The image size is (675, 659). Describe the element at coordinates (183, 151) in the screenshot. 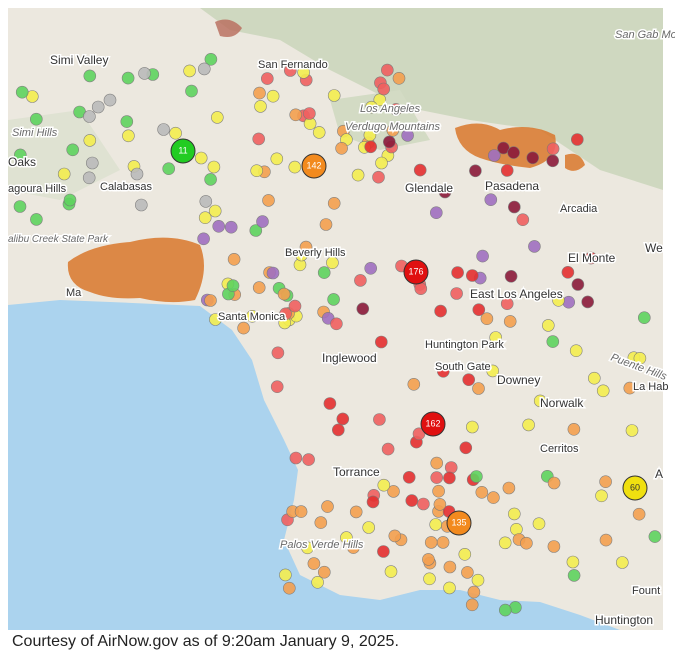

I see `monitor` at that location.